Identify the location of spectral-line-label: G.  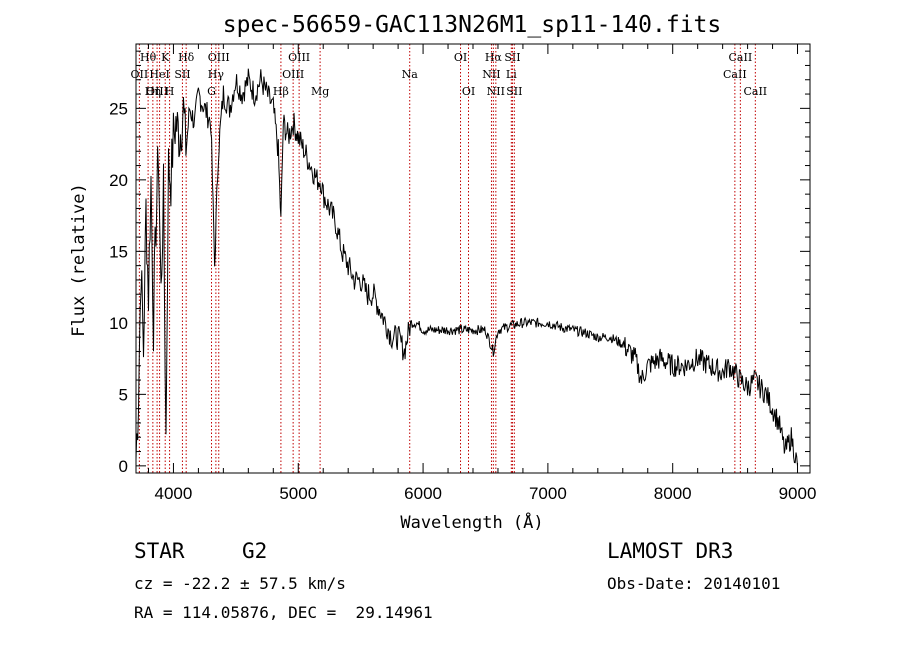
(211, 91).